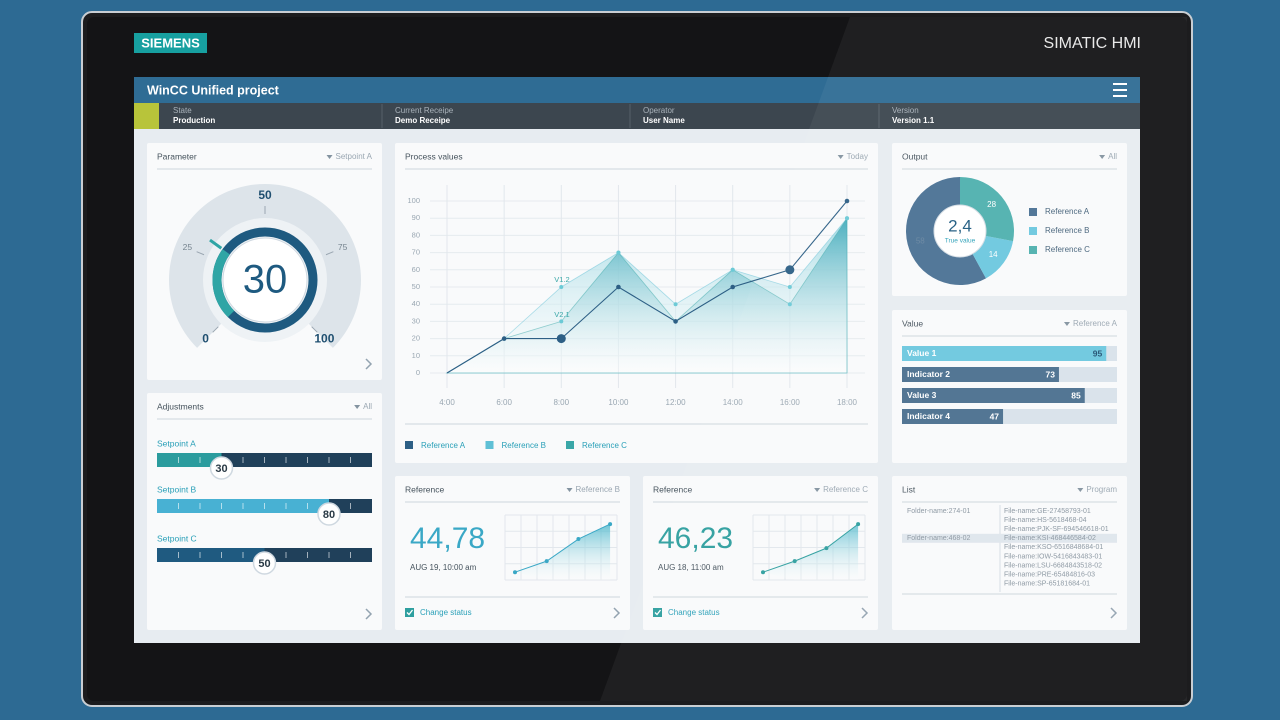  What do you see at coordinates (618, 402) in the screenshot?
I see `x-tick-label: 10:00` at bounding box center [618, 402].